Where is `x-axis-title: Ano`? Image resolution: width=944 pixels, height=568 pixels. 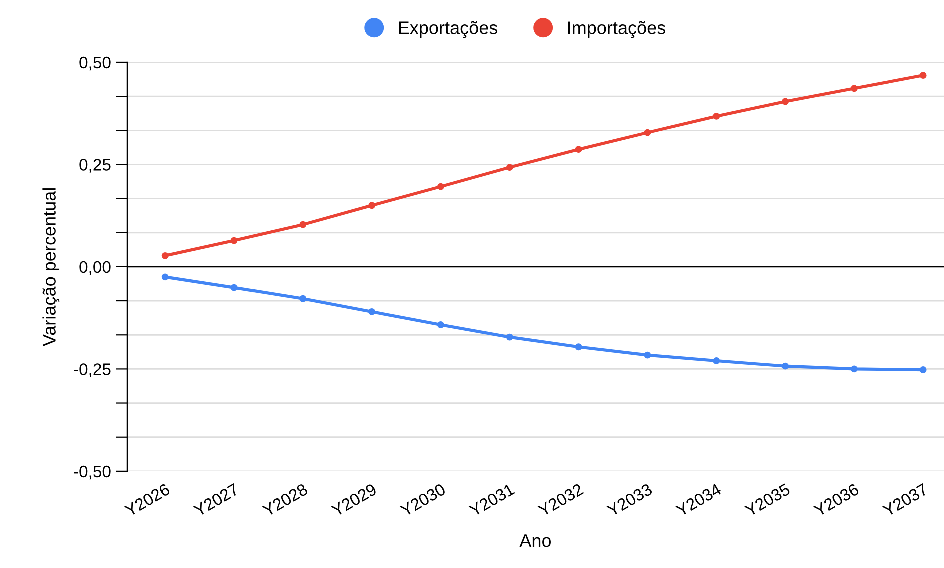 x-axis-title: Ano is located at coordinates (536, 541).